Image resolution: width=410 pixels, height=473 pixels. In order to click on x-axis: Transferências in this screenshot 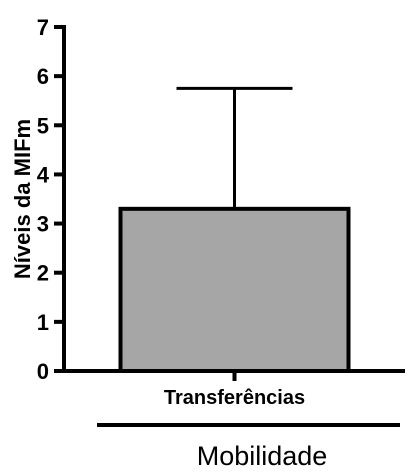, I will do `click(233, 389)`.